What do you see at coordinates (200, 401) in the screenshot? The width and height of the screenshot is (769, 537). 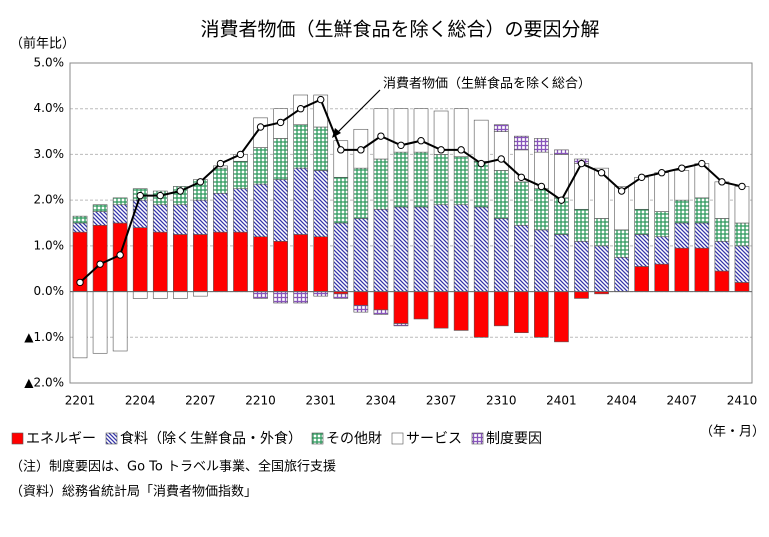 I see `x-tick-label: 2207` at bounding box center [200, 401].